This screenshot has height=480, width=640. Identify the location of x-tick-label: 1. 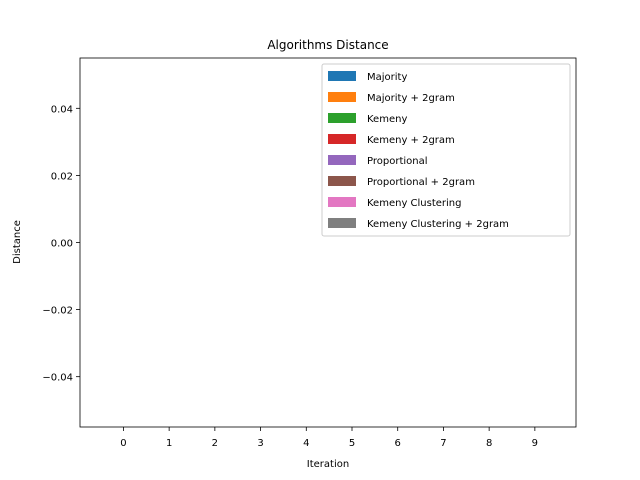
(169, 443).